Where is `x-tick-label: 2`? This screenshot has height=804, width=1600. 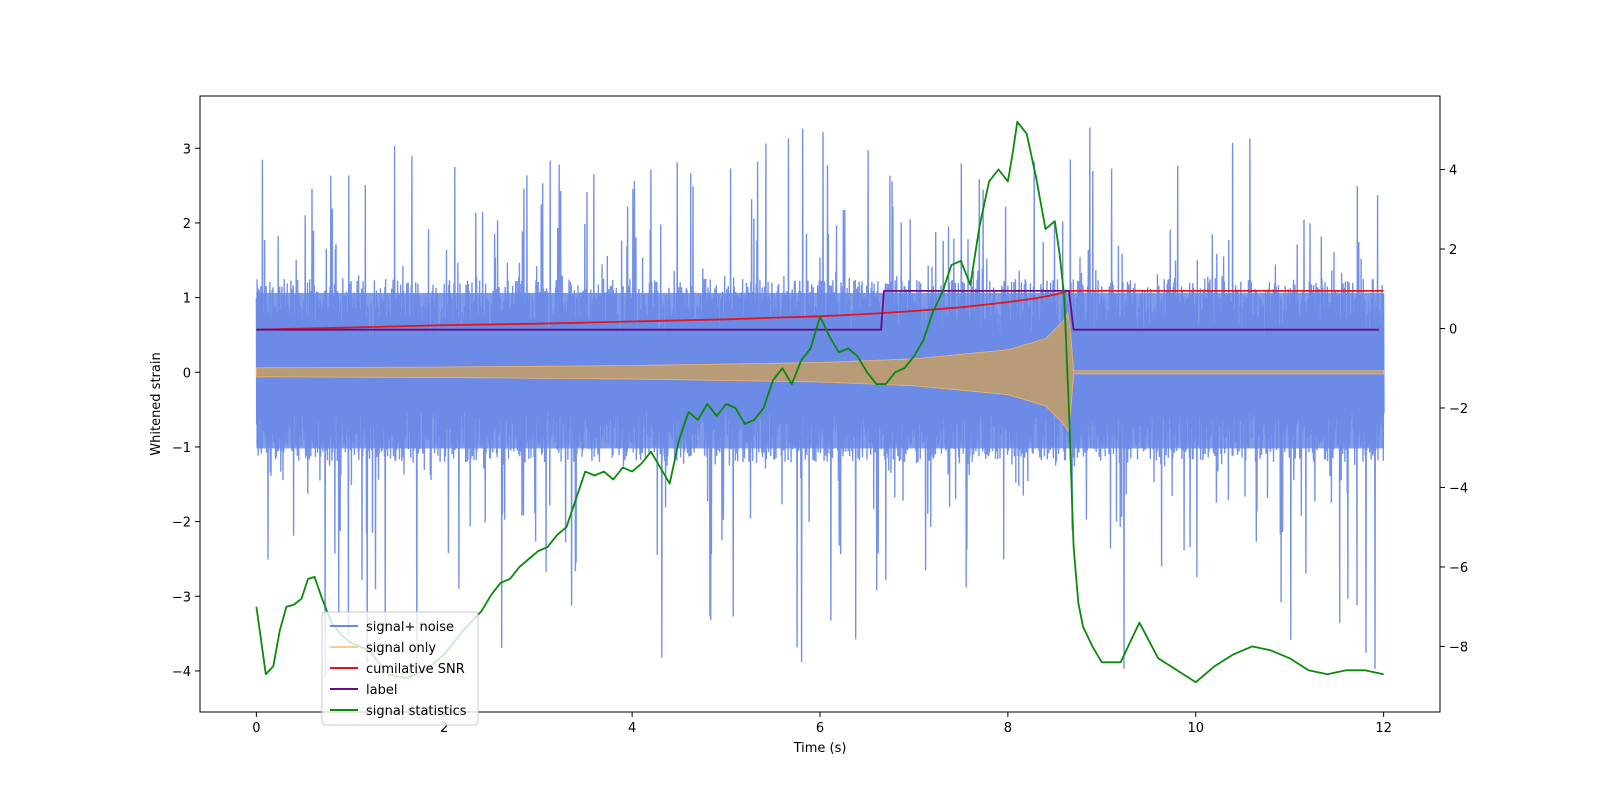 x-tick-label: 2 is located at coordinates (444, 728).